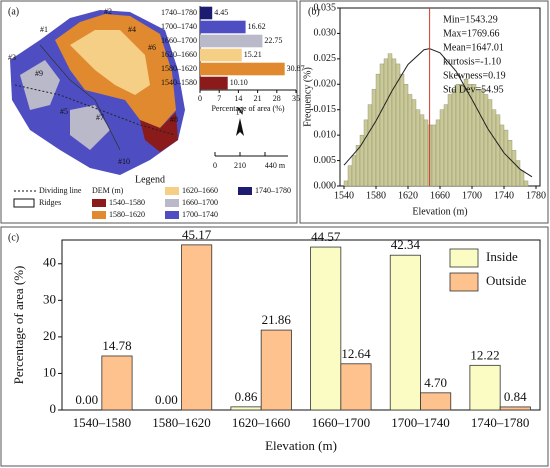 The width and height of the screenshot is (550, 468). I want to click on x-tick-label: 1620–1660, so click(261, 422).